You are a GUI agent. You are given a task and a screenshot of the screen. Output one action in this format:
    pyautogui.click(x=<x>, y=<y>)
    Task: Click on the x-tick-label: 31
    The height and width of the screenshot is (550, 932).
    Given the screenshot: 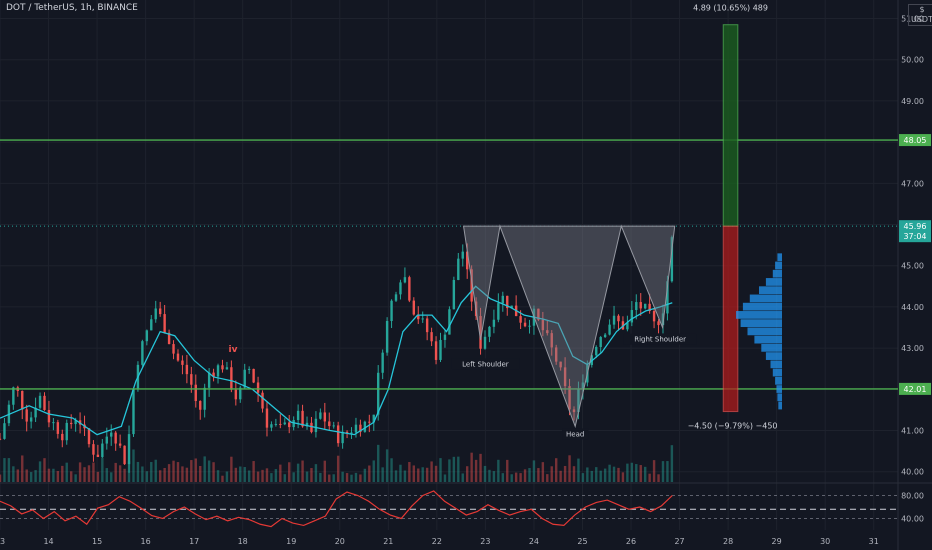 What is the action you would take?
    pyautogui.click(x=874, y=541)
    